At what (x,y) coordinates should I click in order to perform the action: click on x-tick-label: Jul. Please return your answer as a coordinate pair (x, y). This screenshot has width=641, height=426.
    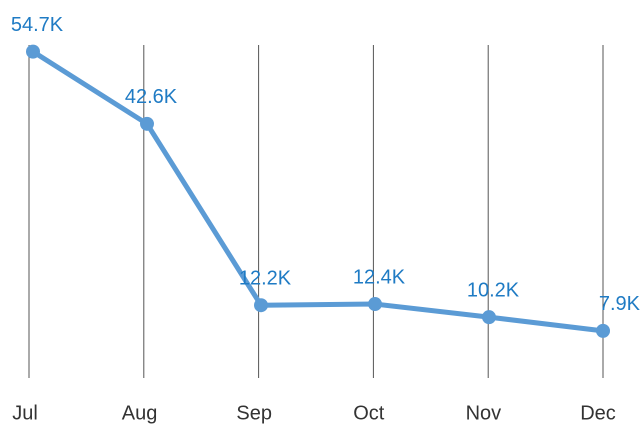
    Looking at the image, I should click on (25, 413).